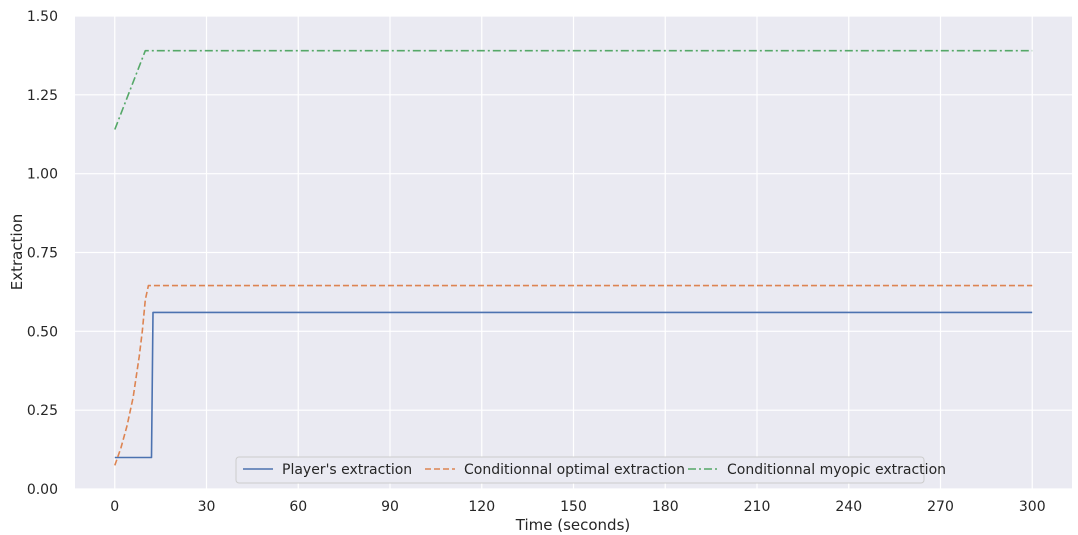 This screenshot has width=1078, height=535. I want to click on y-tick-label: 0.75, so click(42, 254).